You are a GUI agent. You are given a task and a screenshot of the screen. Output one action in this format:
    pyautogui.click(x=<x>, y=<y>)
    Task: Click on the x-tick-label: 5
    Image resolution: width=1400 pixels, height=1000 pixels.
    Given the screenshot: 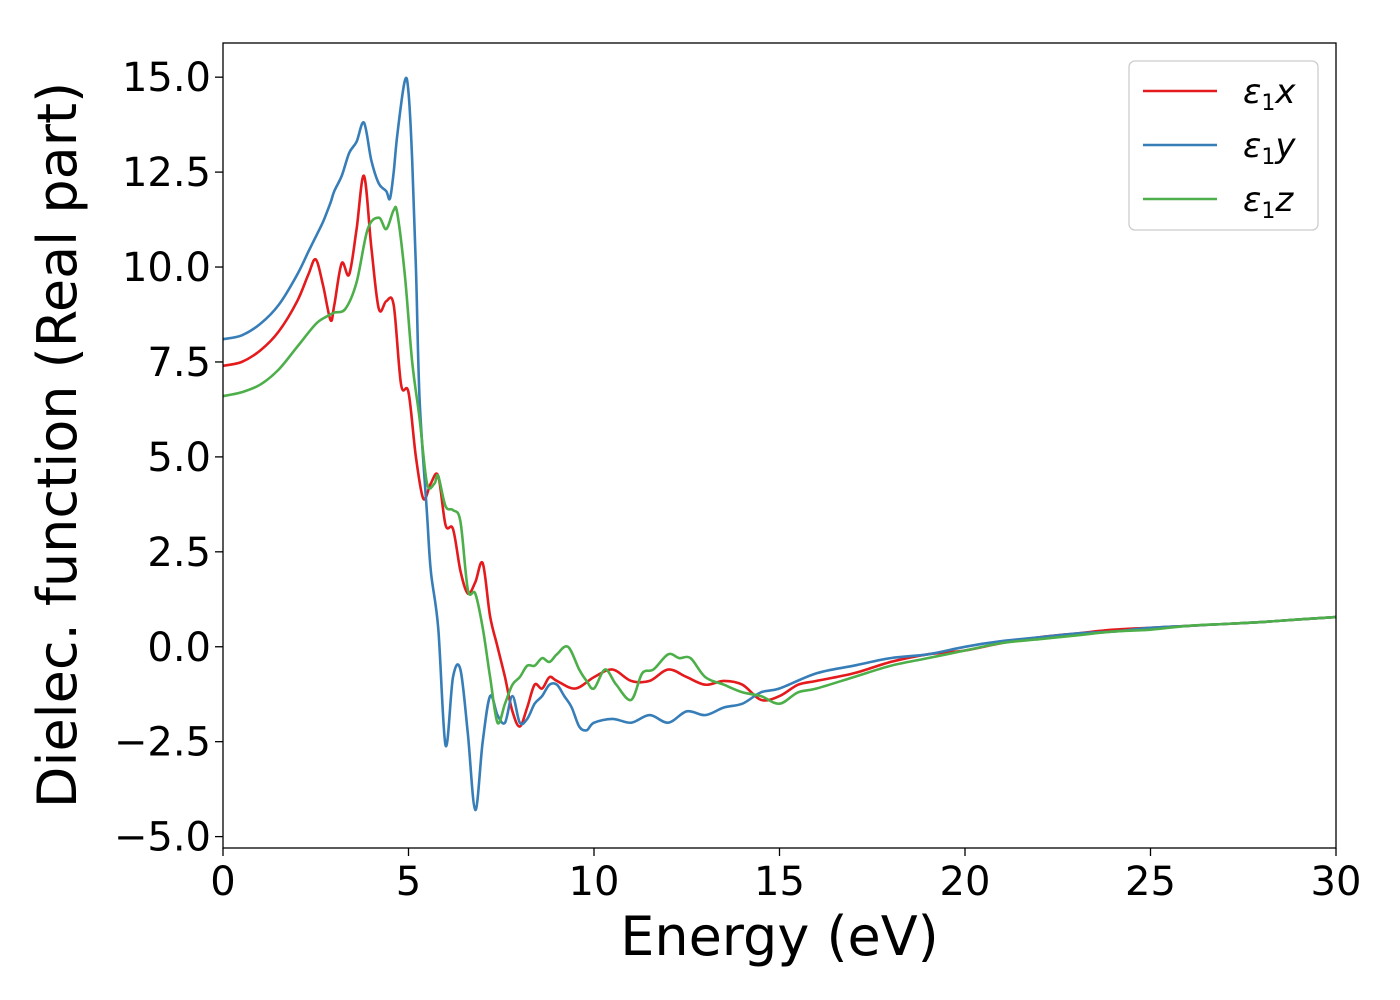 What is the action you would take?
    pyautogui.click(x=408, y=882)
    